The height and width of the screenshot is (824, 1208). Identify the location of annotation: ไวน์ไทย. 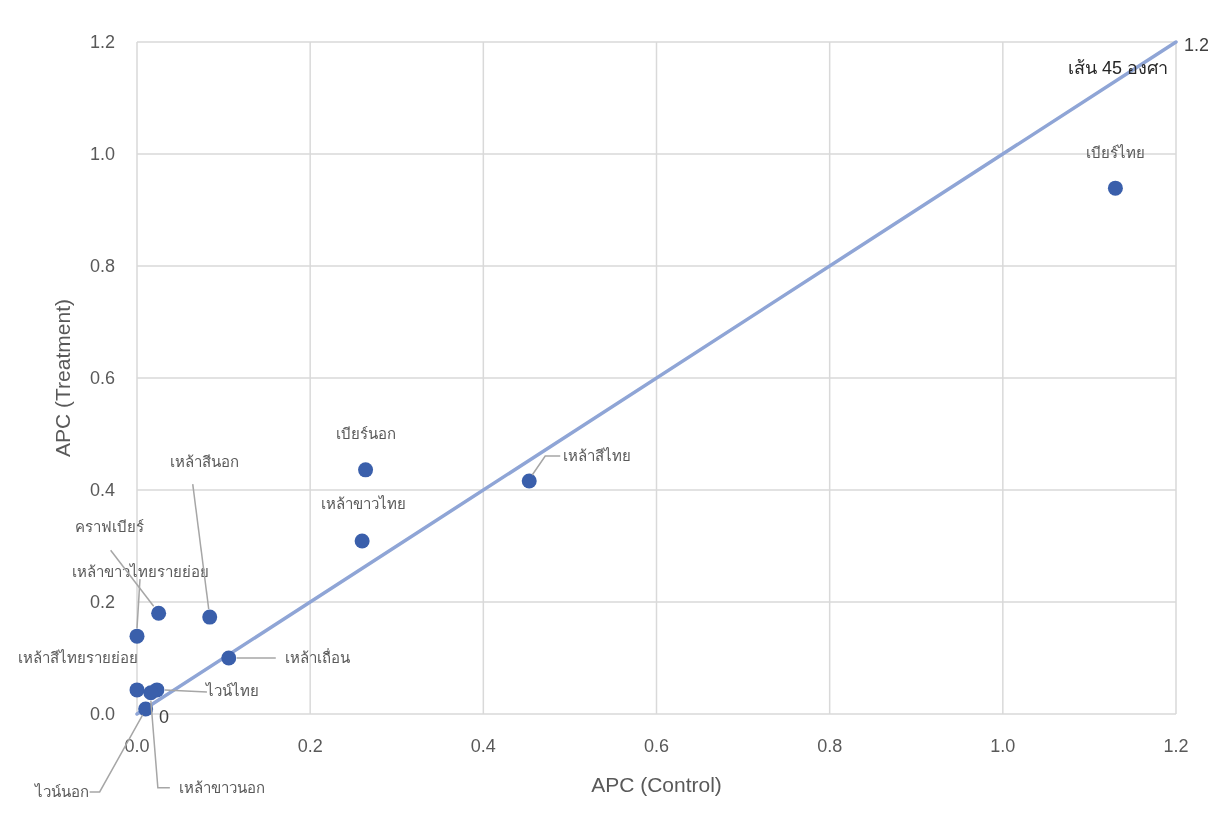
(232, 690).